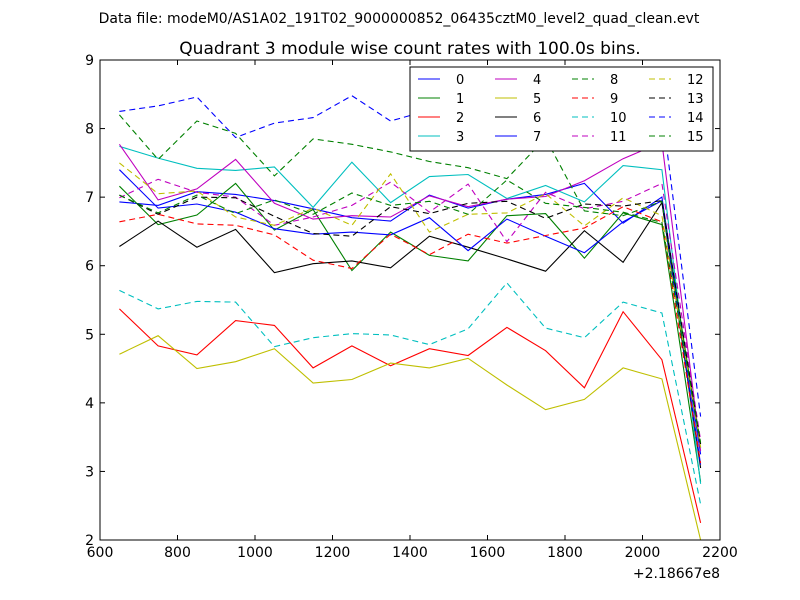 This screenshot has width=800, height=600. Describe the element at coordinates (255, 553) in the screenshot. I see `x-tick-label: 1000` at that location.